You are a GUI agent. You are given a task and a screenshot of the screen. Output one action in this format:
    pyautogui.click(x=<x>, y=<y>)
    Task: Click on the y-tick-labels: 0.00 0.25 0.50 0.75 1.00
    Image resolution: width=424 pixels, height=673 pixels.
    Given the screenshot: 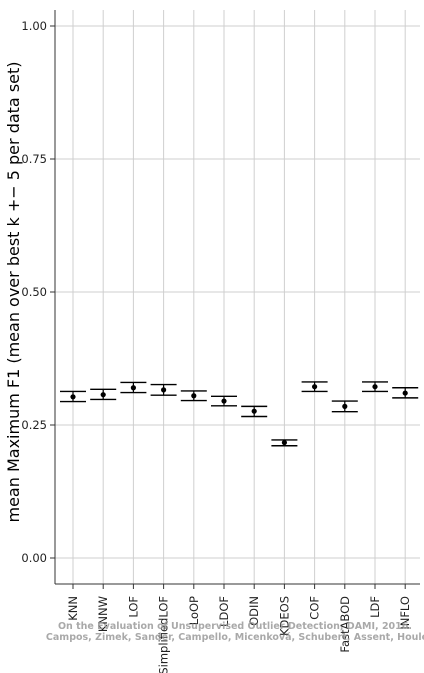 What is the action you would take?
    pyautogui.click(x=34, y=292)
    